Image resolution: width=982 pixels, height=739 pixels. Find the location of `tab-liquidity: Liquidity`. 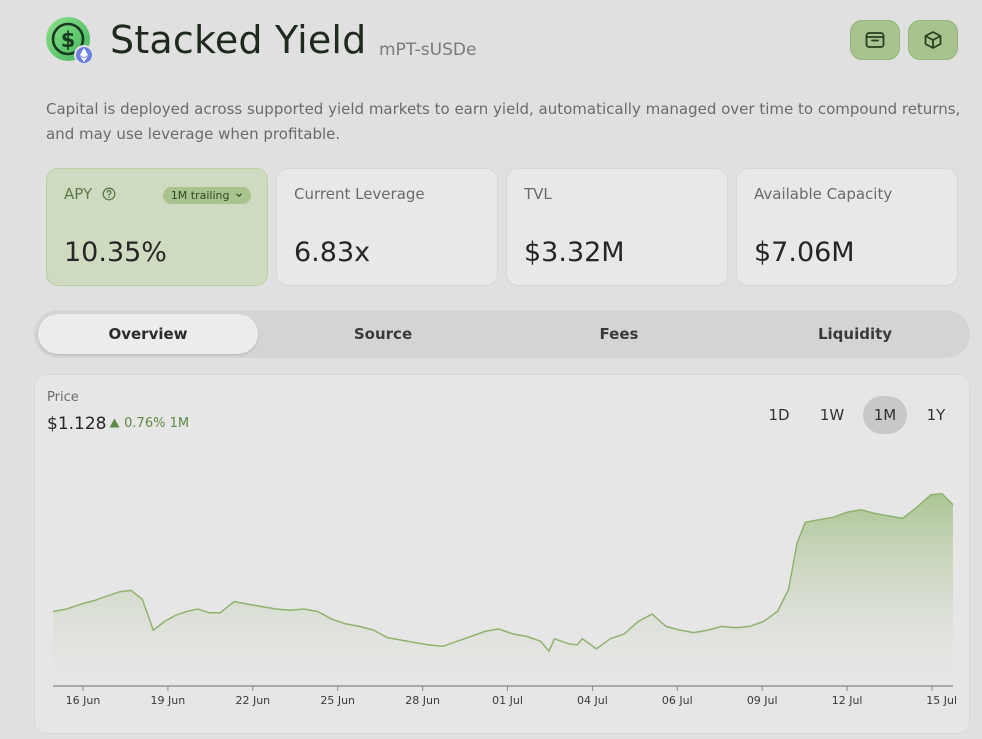

tab-liquidity: Liquidity is located at coordinates (855, 334).